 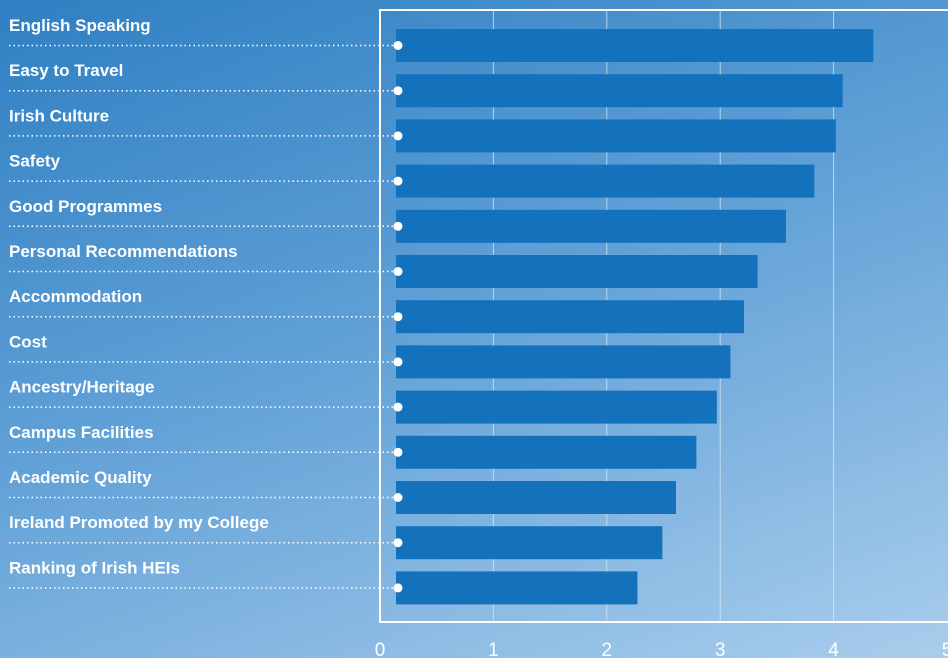 I want to click on x-tick-label: 1, so click(x=493, y=649).